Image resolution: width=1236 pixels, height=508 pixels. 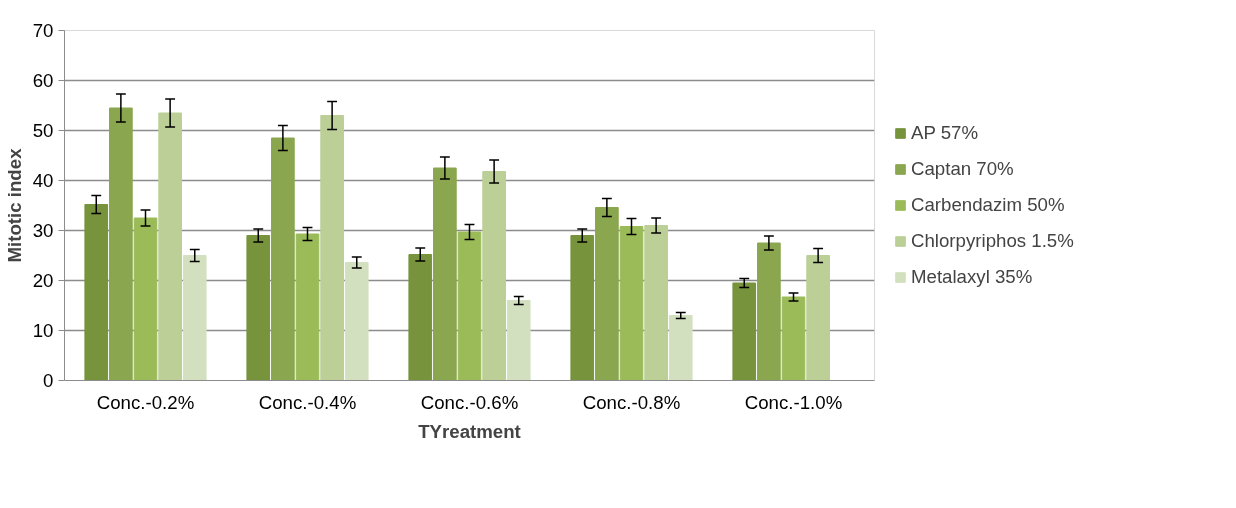 I want to click on y-tick-label: 30, so click(x=43, y=230).